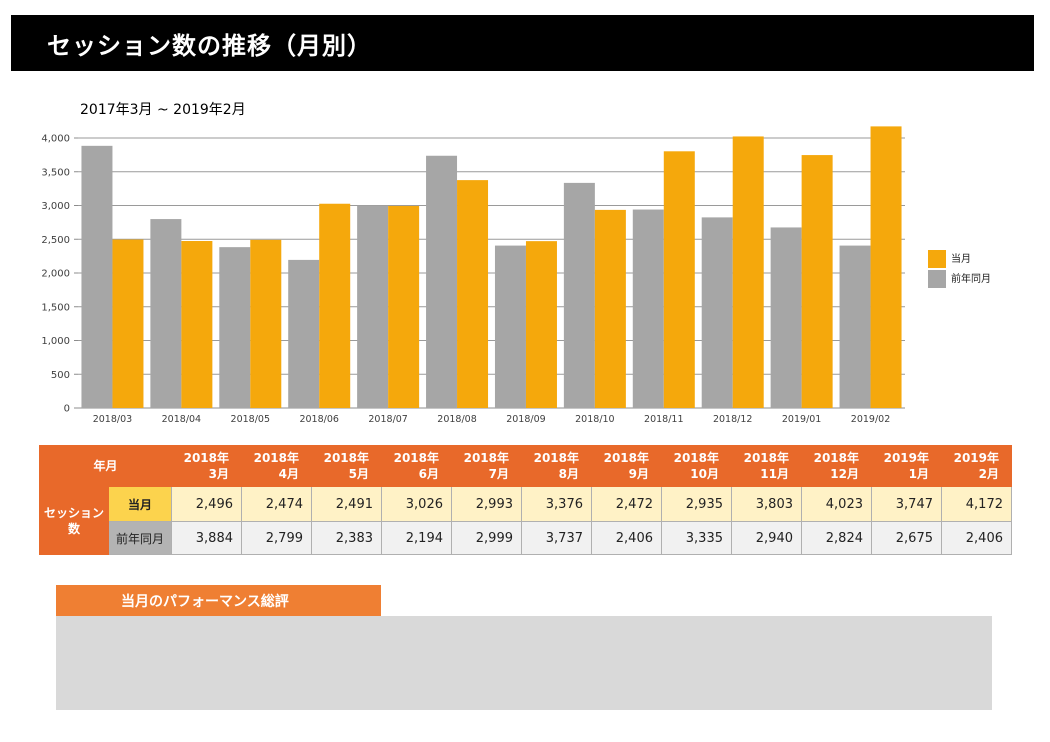 The height and width of the screenshot is (742, 1050). What do you see at coordinates (55, 274) in the screenshot?
I see `y-tick-label: 2,000` at bounding box center [55, 274].